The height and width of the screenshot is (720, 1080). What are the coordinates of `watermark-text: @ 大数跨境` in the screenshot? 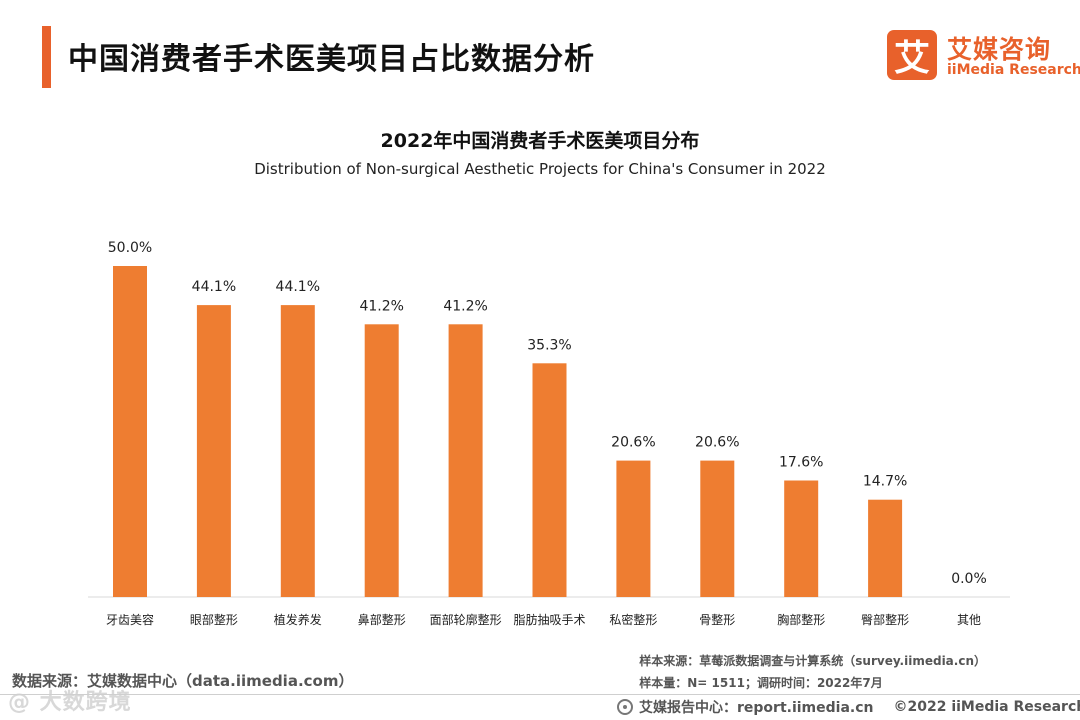 It's located at (70, 702).